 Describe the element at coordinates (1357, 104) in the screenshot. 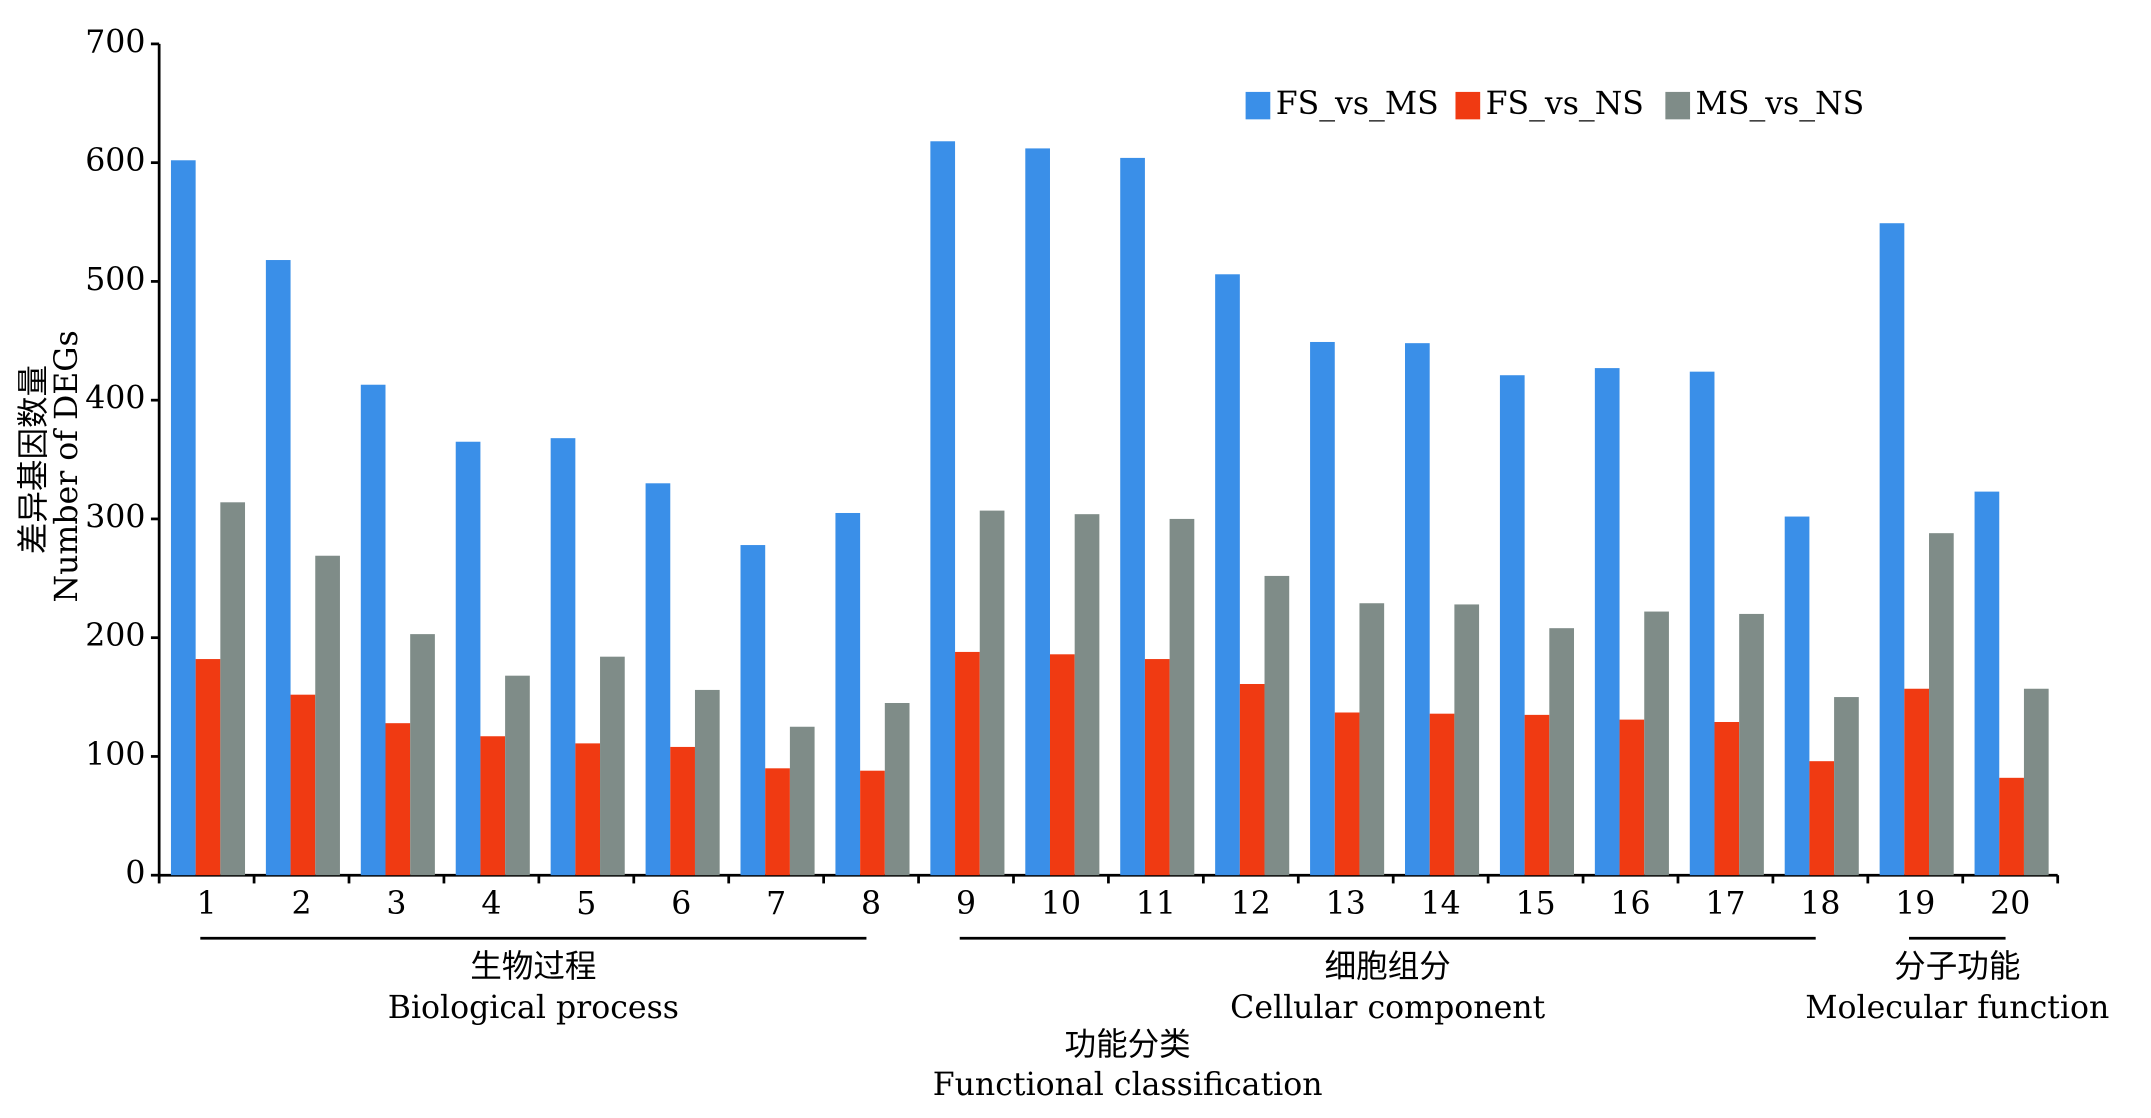

I see `legend-label: FS_vs_MS` at that location.